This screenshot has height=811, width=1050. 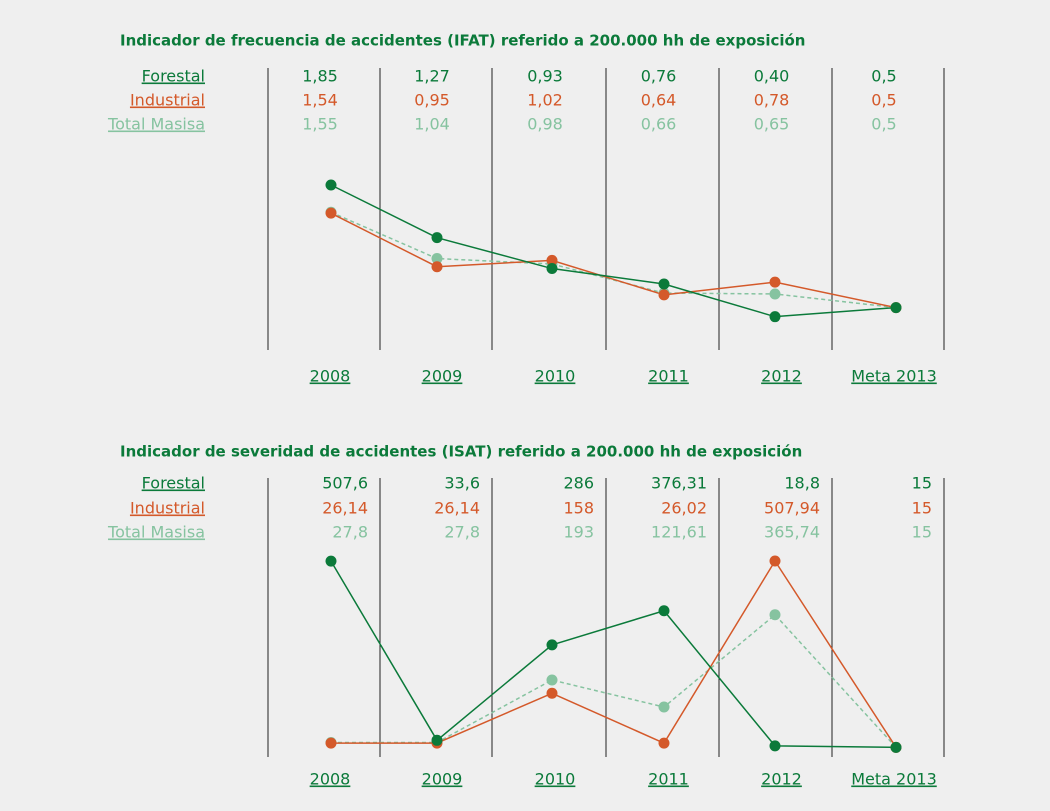 I want to click on value-label: 0,65, so click(x=772, y=124).